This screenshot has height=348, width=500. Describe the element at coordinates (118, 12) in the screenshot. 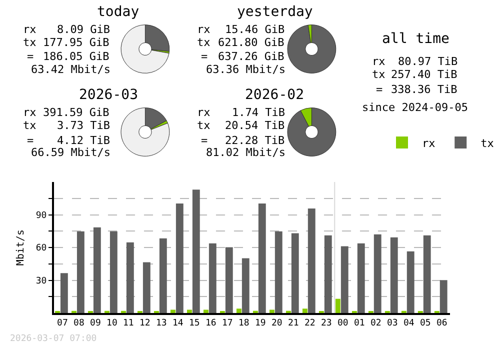

I see `chart-title: today` at that location.